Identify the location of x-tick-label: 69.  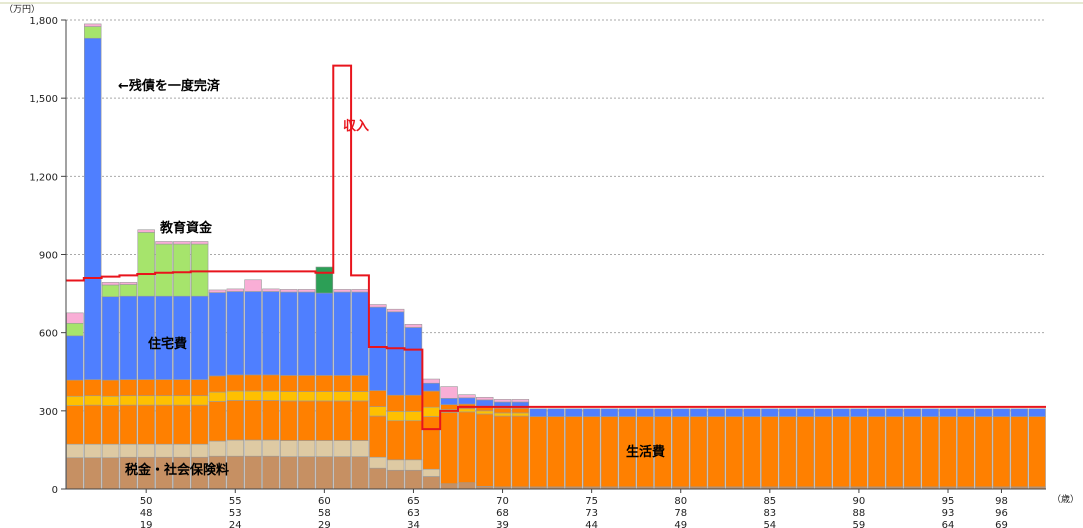
(1001, 524).